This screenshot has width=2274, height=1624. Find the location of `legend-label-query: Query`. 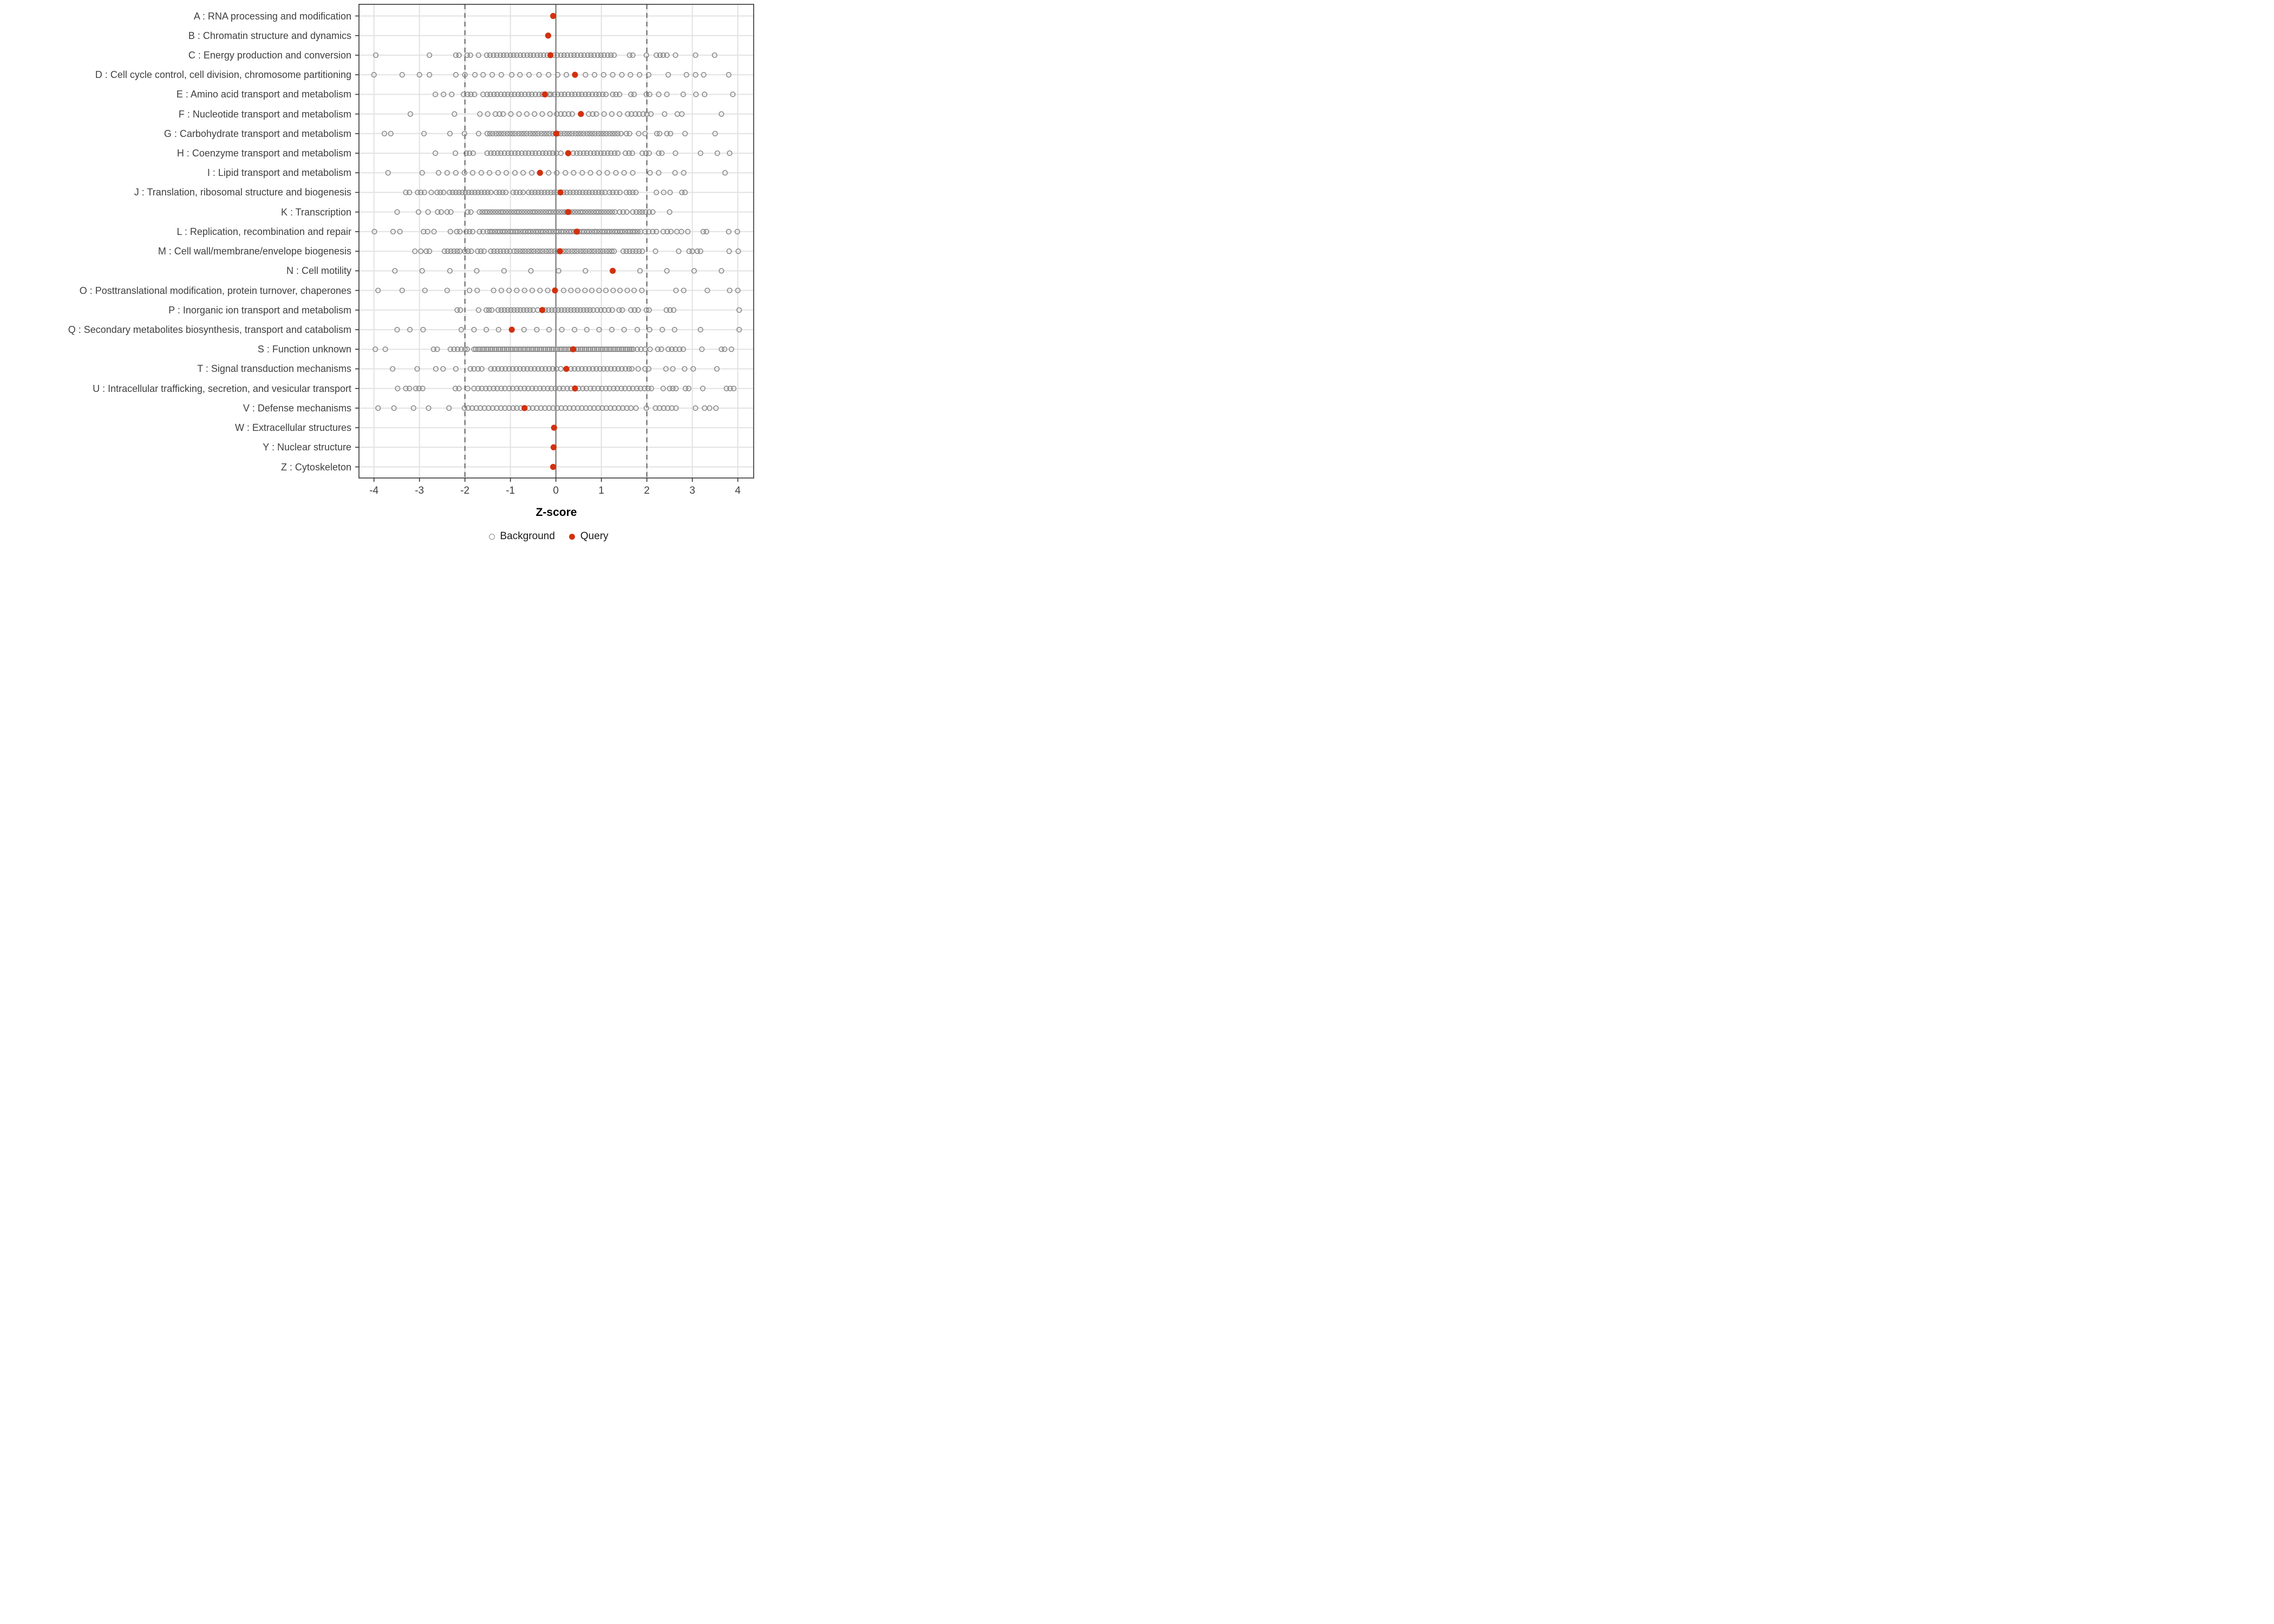

legend-label-query: Query is located at coordinates (595, 536).